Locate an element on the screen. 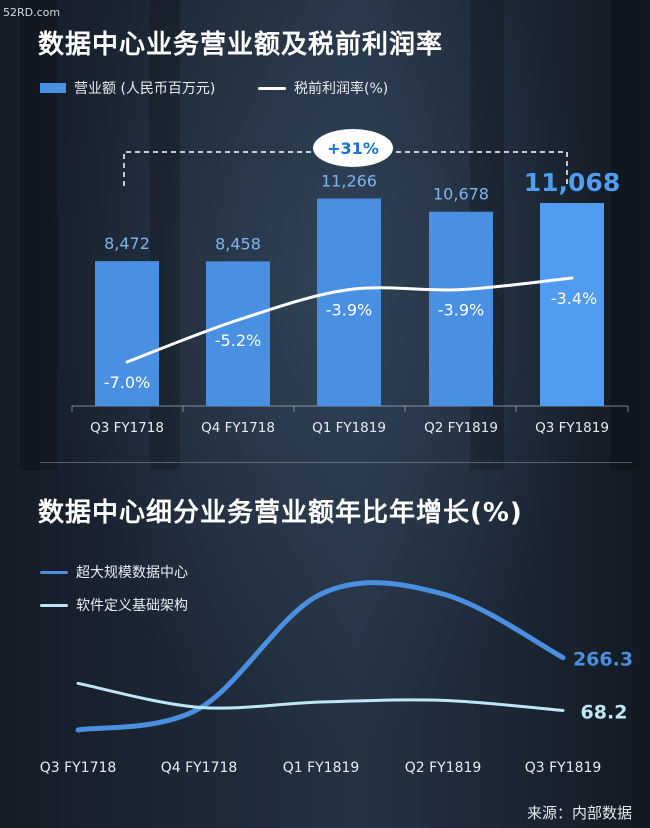 The height and width of the screenshot is (828, 650). margin-value-label: -7.0% is located at coordinates (127, 382).